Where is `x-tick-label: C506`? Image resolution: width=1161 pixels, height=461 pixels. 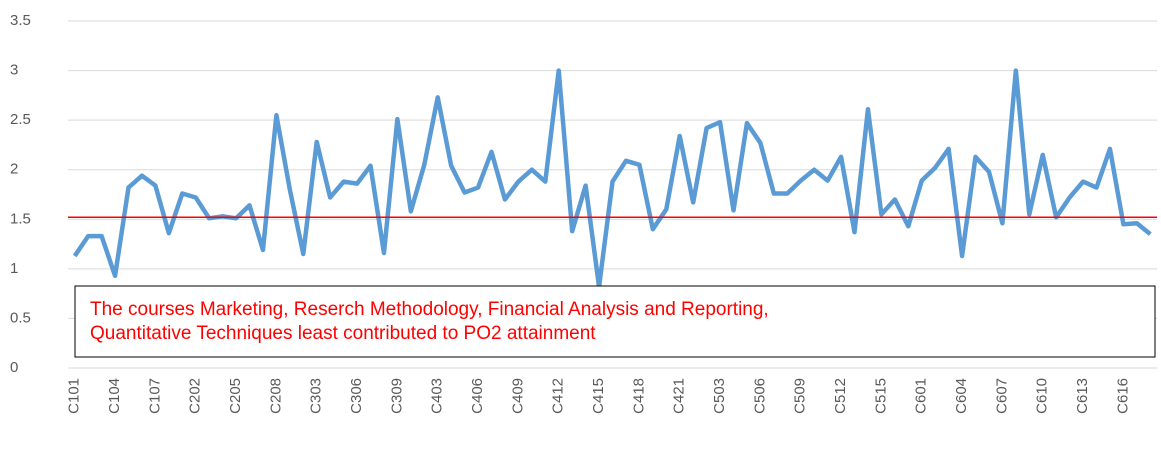 x-tick-label: C506 is located at coordinates (759, 396).